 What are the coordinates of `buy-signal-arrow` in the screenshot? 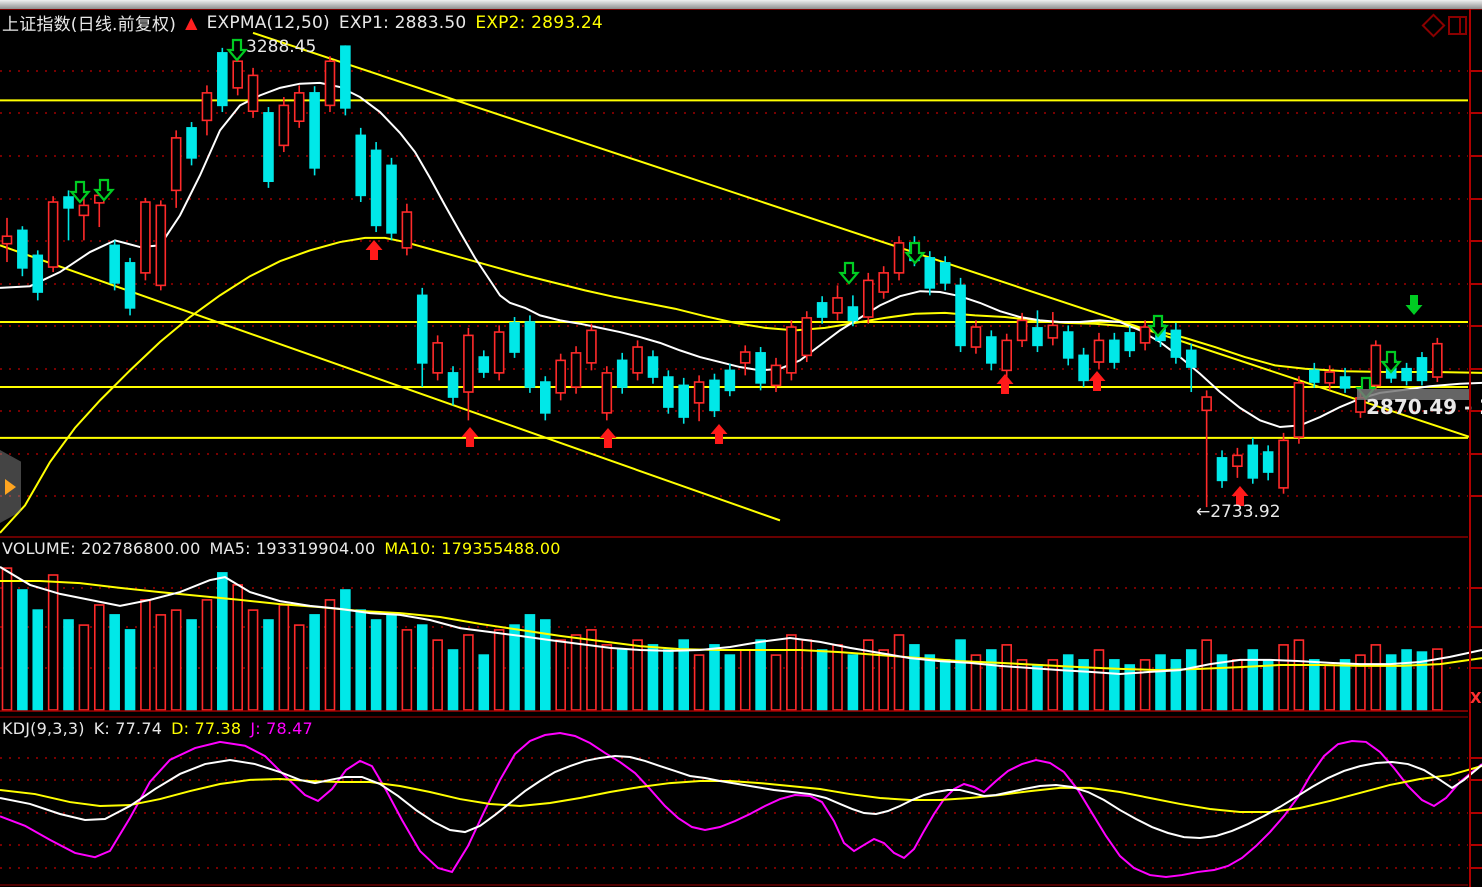 It's located at (1240, 496).